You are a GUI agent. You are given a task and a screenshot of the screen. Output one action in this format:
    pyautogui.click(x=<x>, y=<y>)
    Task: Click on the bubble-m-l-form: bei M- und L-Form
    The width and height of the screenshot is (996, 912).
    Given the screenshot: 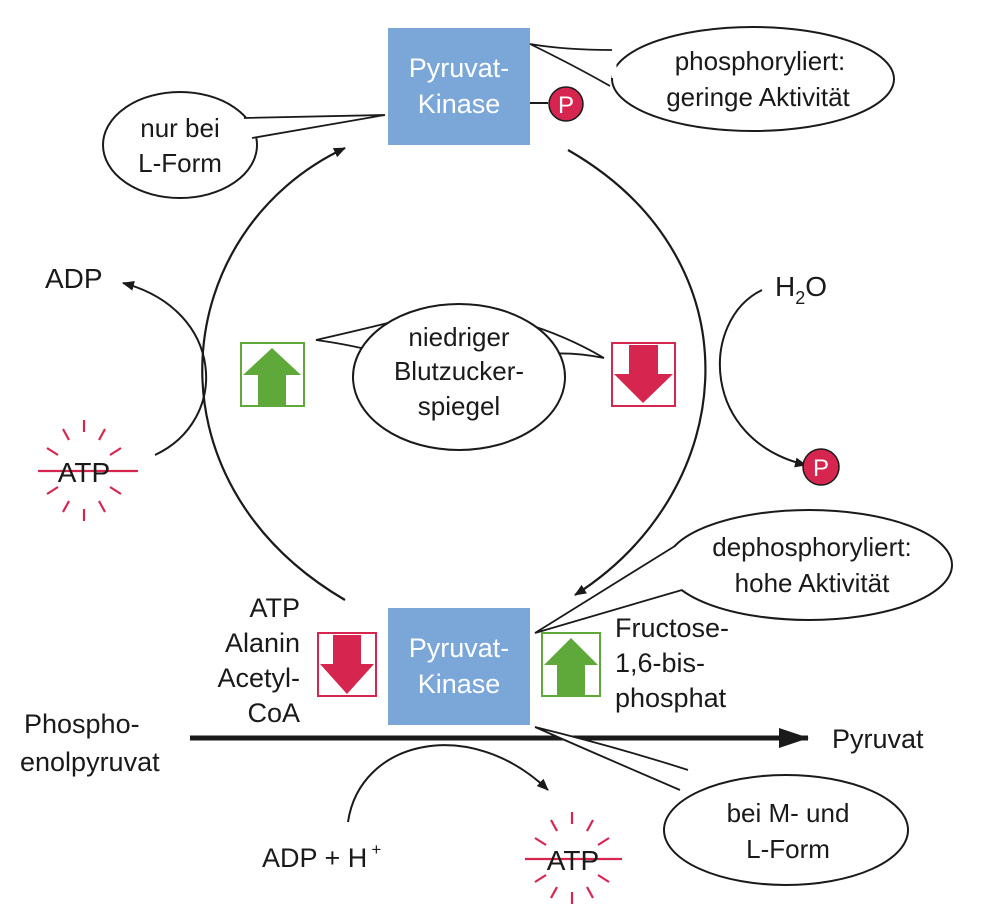 What is the action you would take?
    pyautogui.click(x=721, y=806)
    